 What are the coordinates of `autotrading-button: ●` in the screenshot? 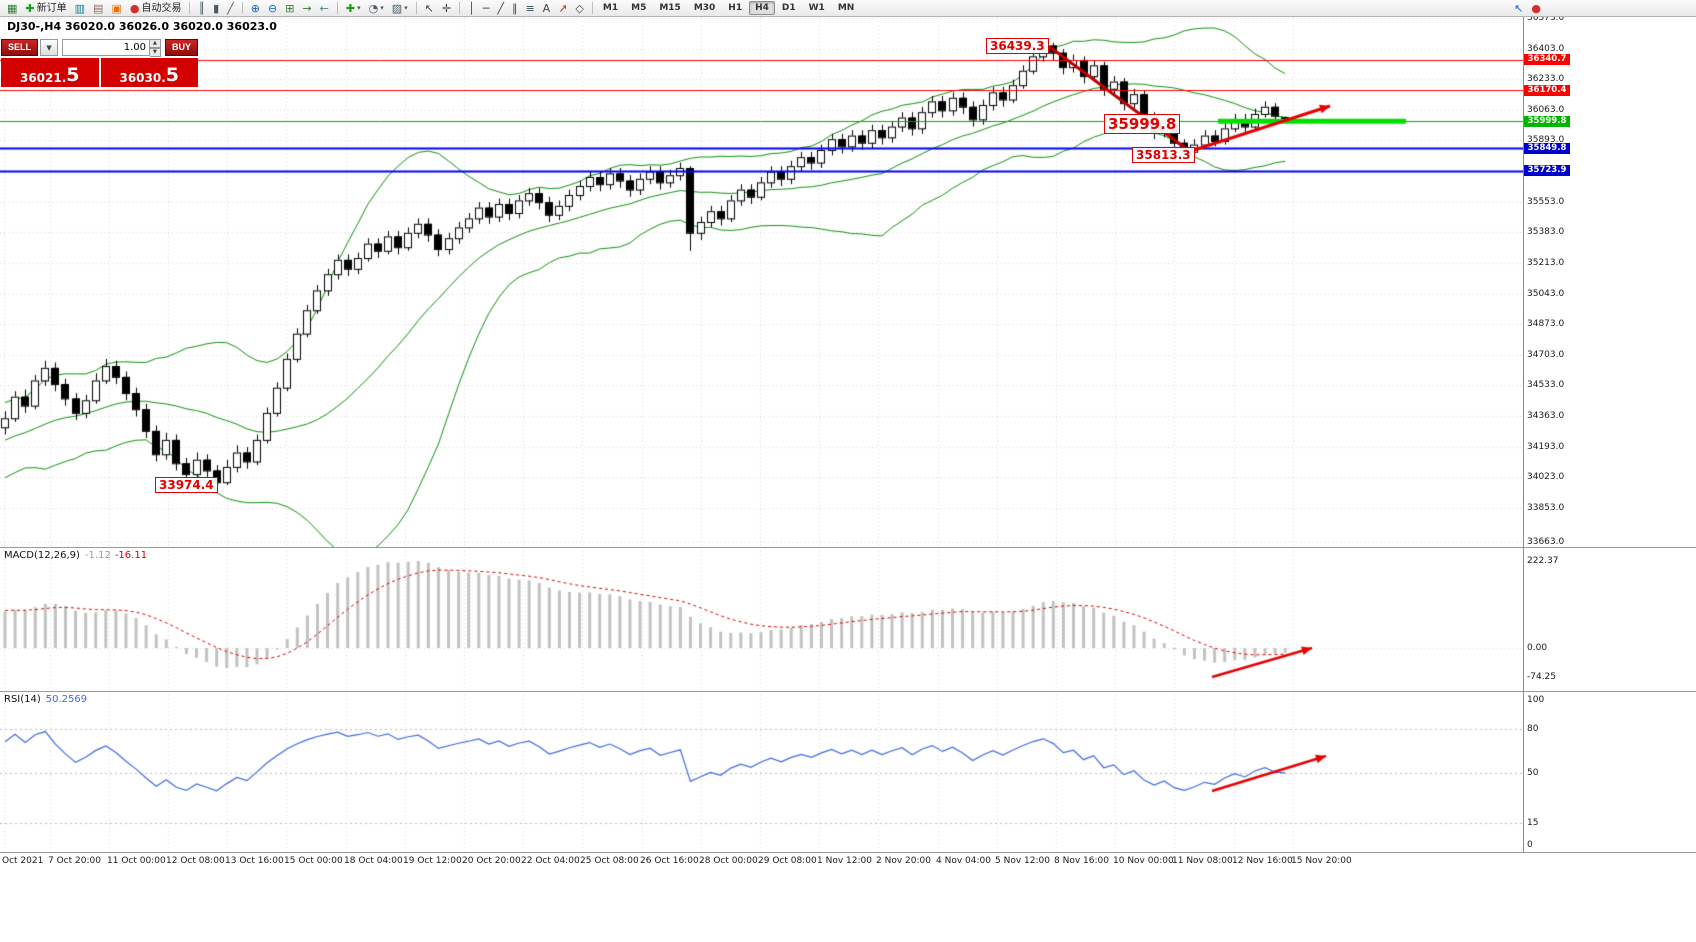 It's located at (134, 8).